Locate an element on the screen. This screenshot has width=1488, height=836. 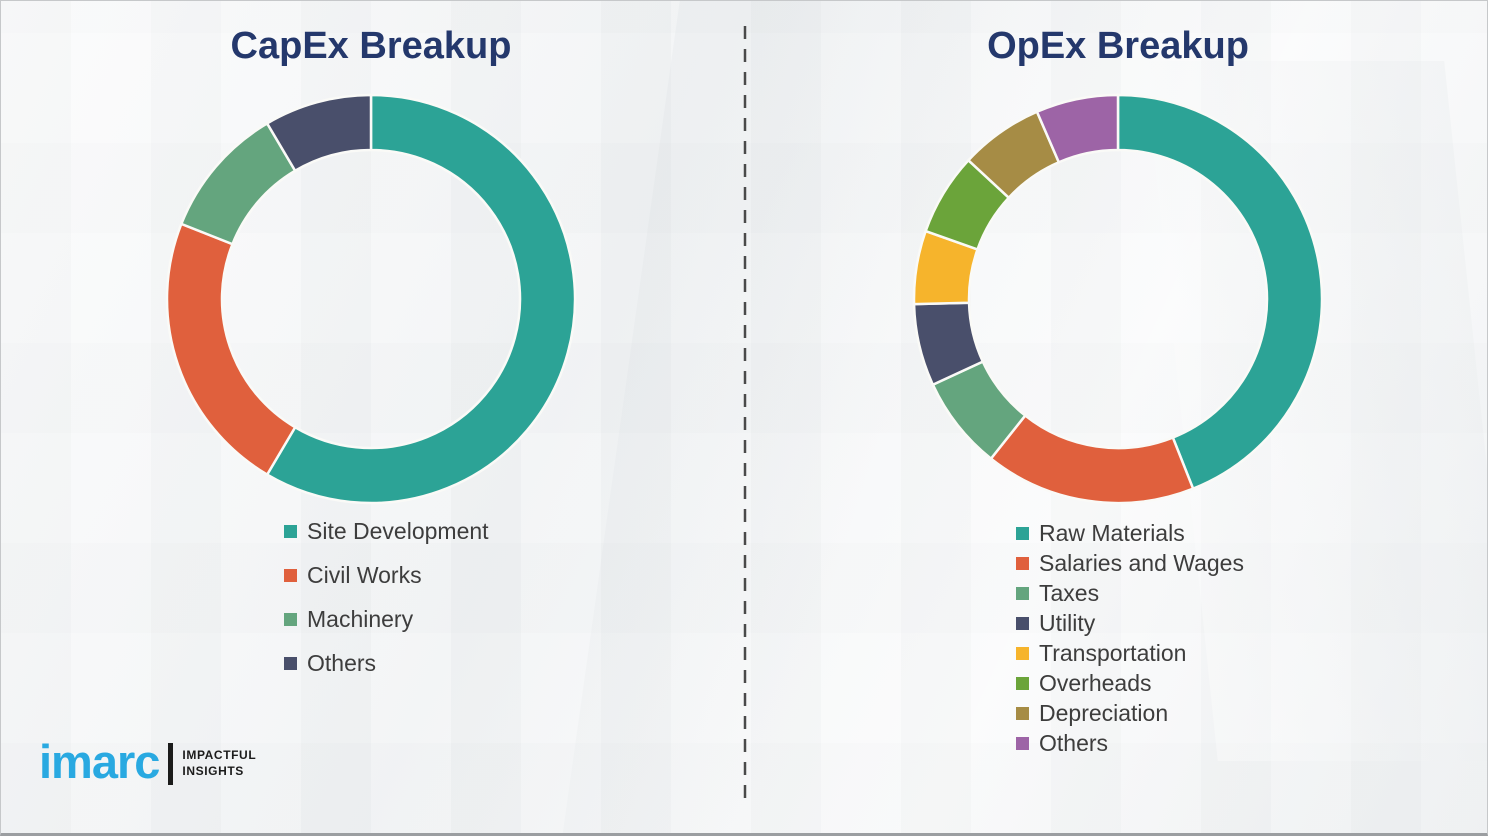
opex-legend-label-utility: Utility is located at coordinates (1067, 622).